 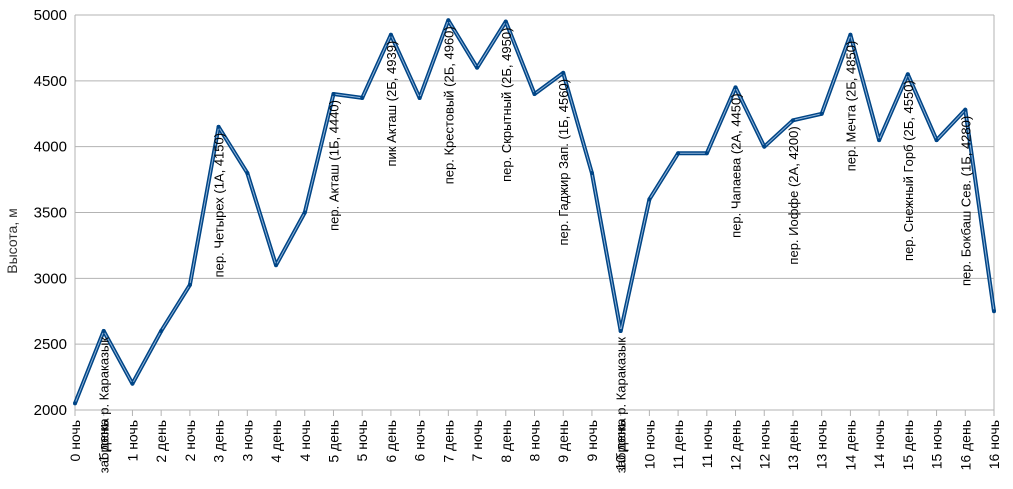 What do you see at coordinates (50, 410) in the screenshot?
I see `y-tick-label: 2000` at bounding box center [50, 410].